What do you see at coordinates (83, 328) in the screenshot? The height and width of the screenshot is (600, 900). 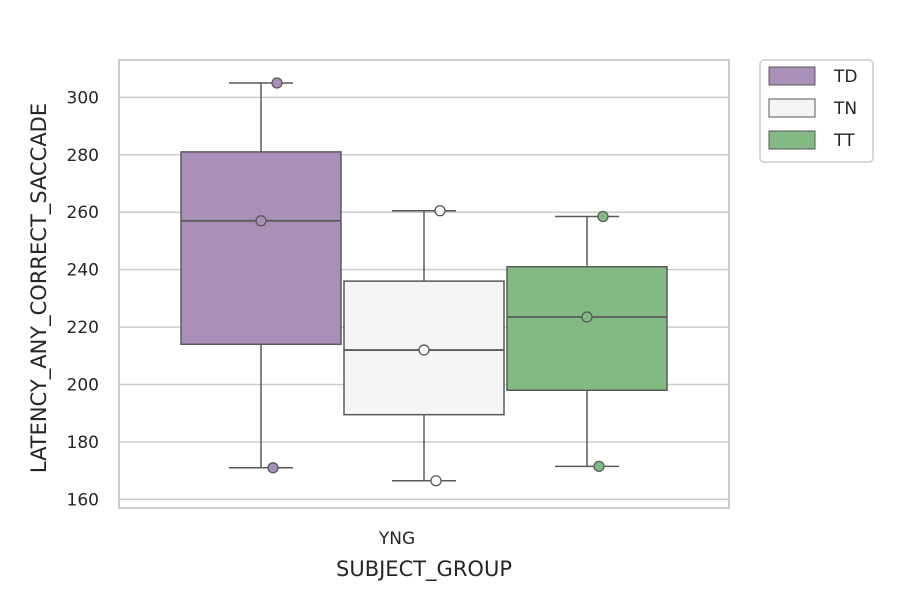 I see `y-tick-label: 220` at bounding box center [83, 328].